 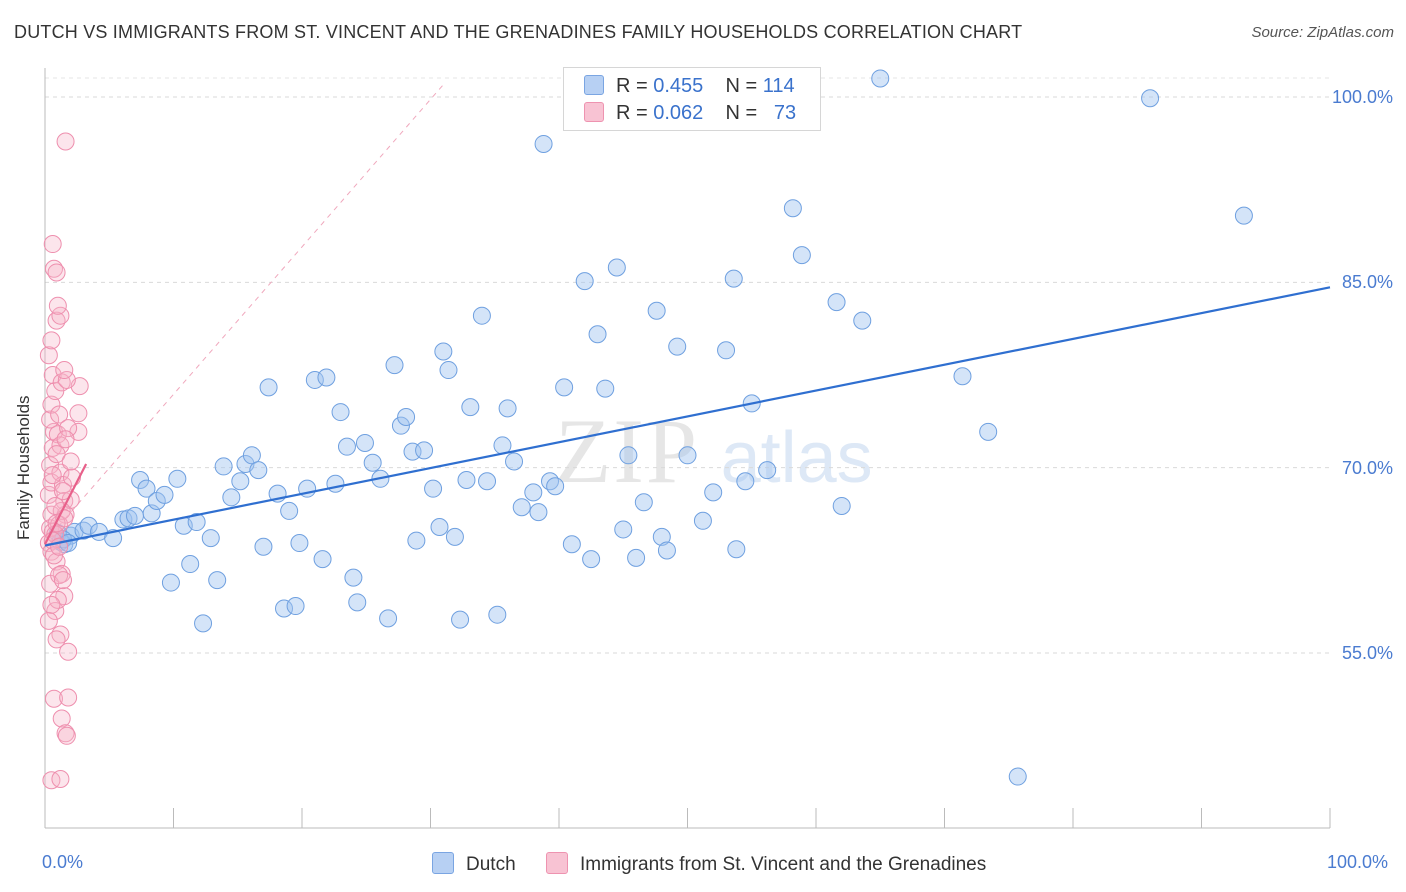 I want to click on reference-diagonal, so click(x=244, y=313).